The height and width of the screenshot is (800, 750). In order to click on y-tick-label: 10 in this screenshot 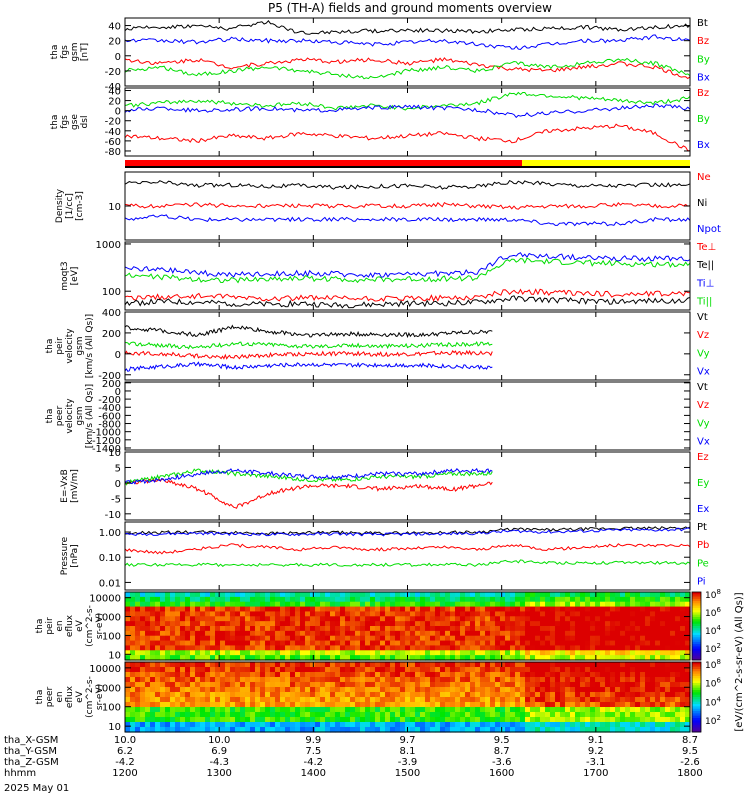, I will do `click(114, 727)`.